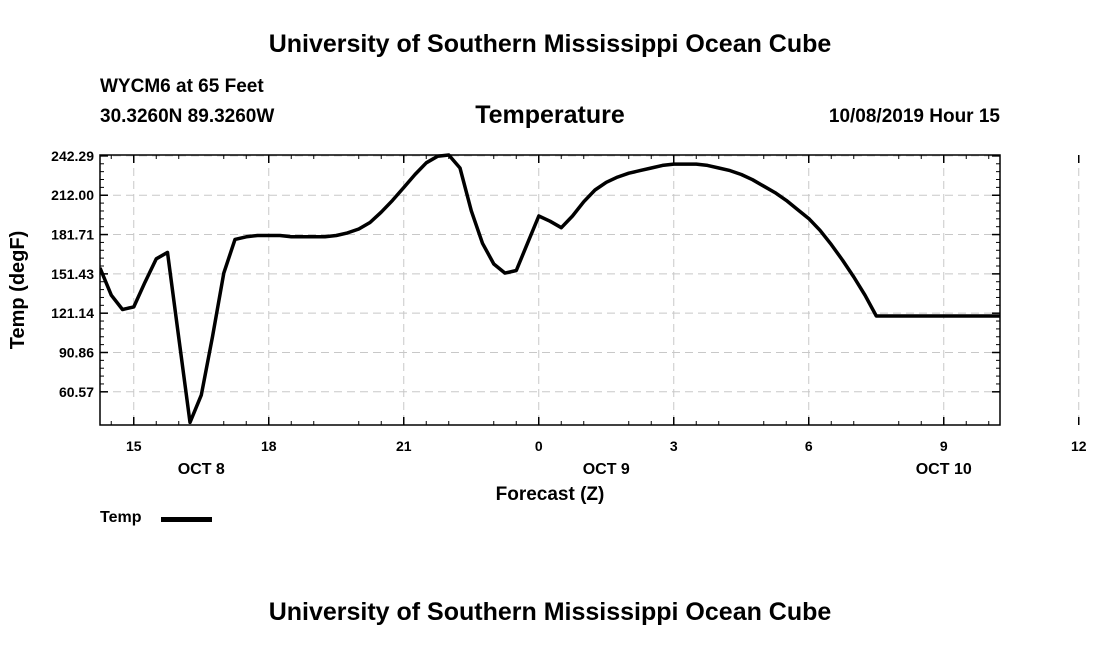 The width and height of the screenshot is (1100, 650). Describe the element at coordinates (72, 274) in the screenshot. I see `y-tick-label: 151.43` at that location.